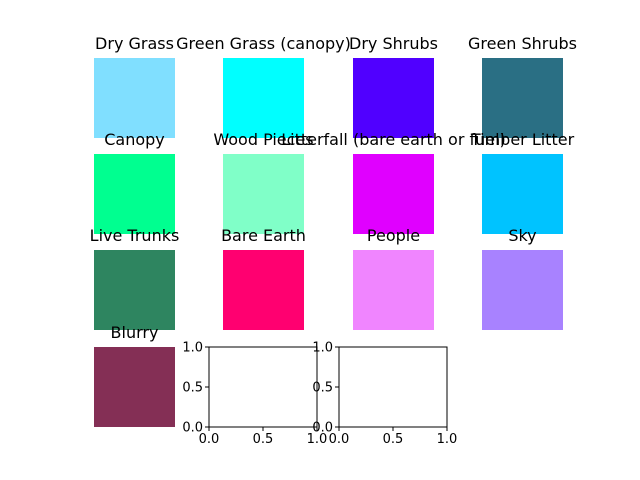 This screenshot has height=480, width=640. Describe the element at coordinates (447, 439) in the screenshot. I see `x-tick-label-1-2: 1.0` at that location.